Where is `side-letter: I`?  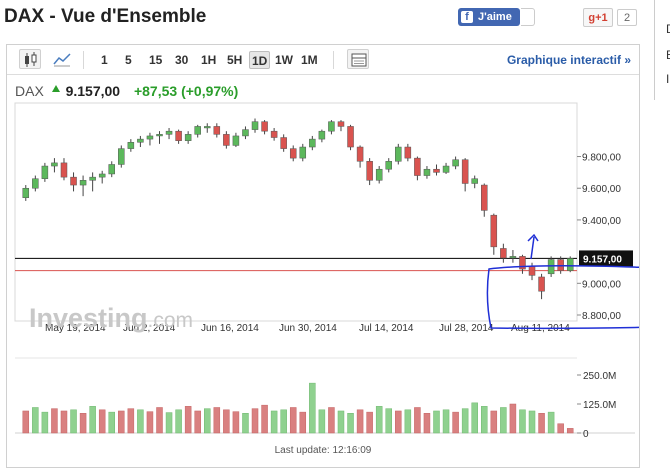 side-letter: I is located at coordinates (668, 79).